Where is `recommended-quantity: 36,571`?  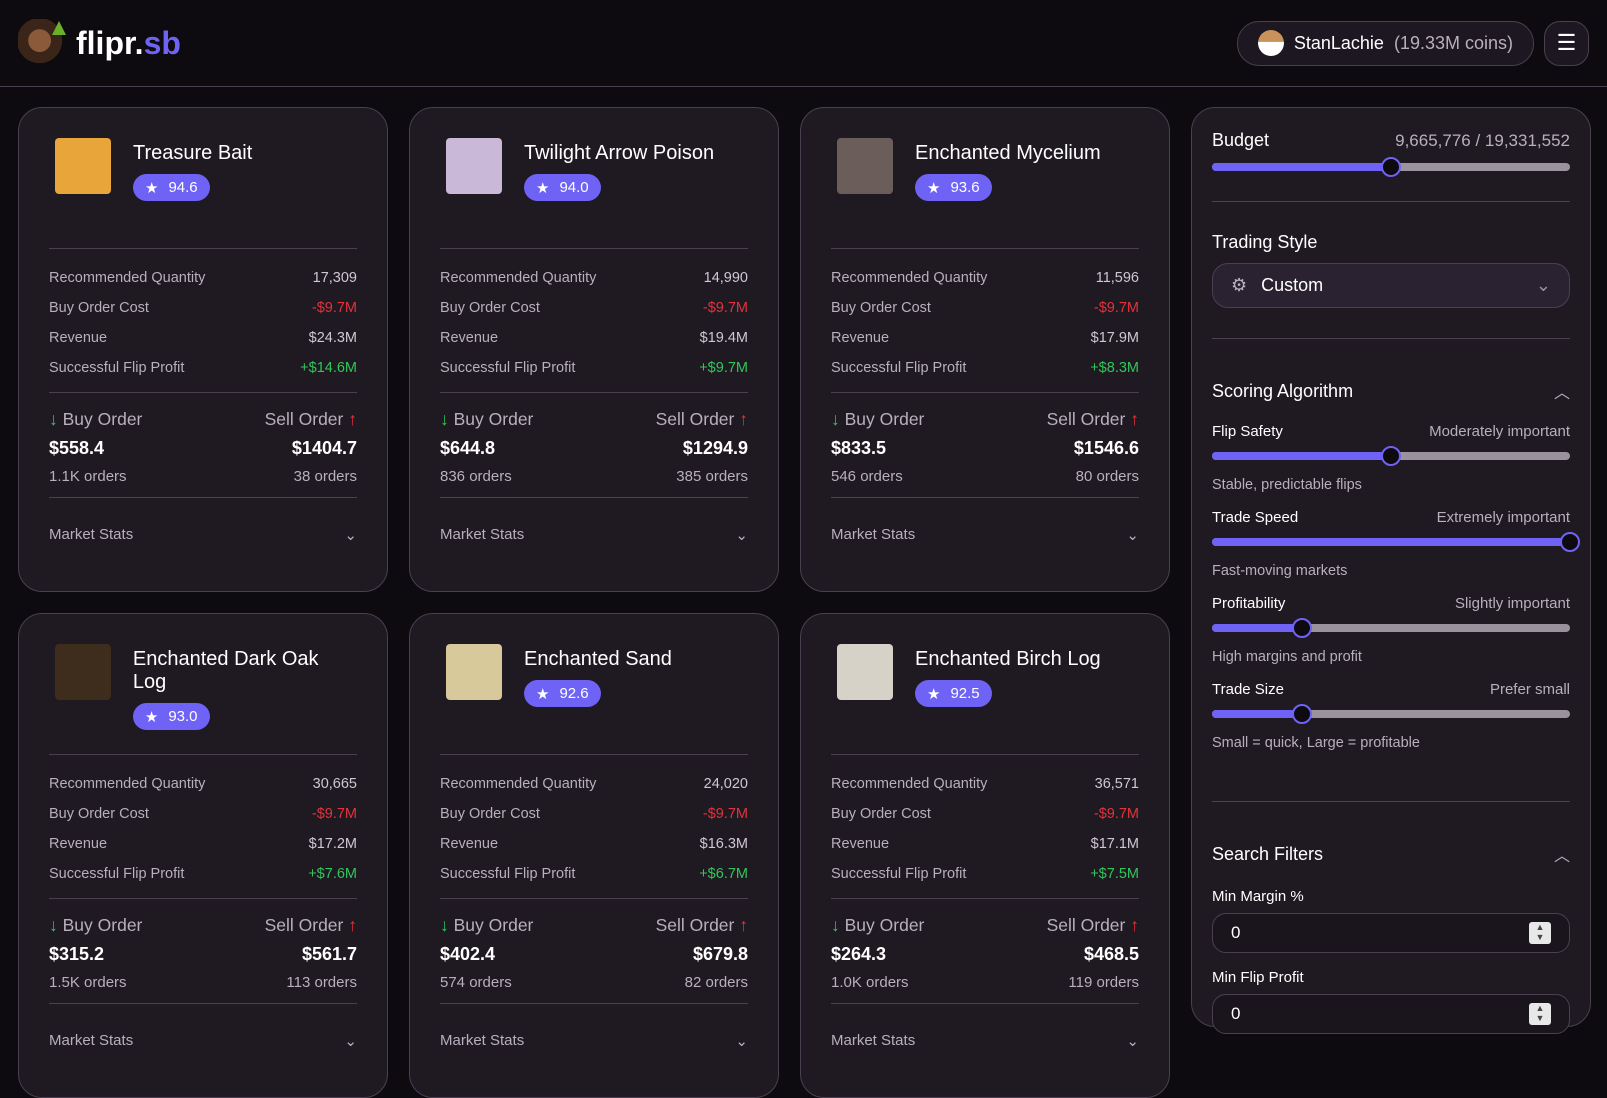
recommended-quantity: 36,571 is located at coordinates (1116, 784).